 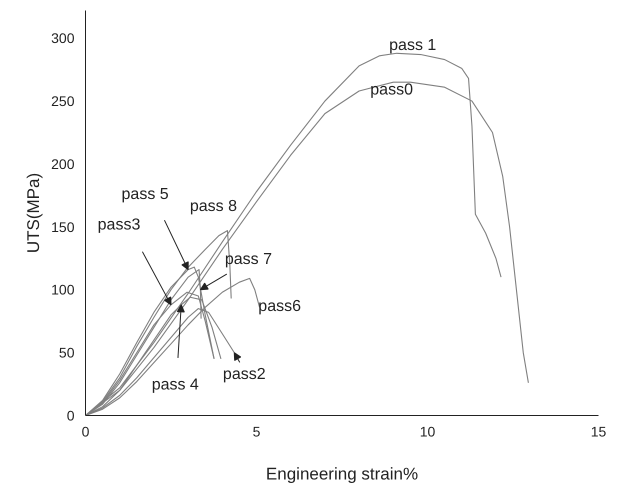 I want to click on annotation: pass 5, so click(x=145, y=195).